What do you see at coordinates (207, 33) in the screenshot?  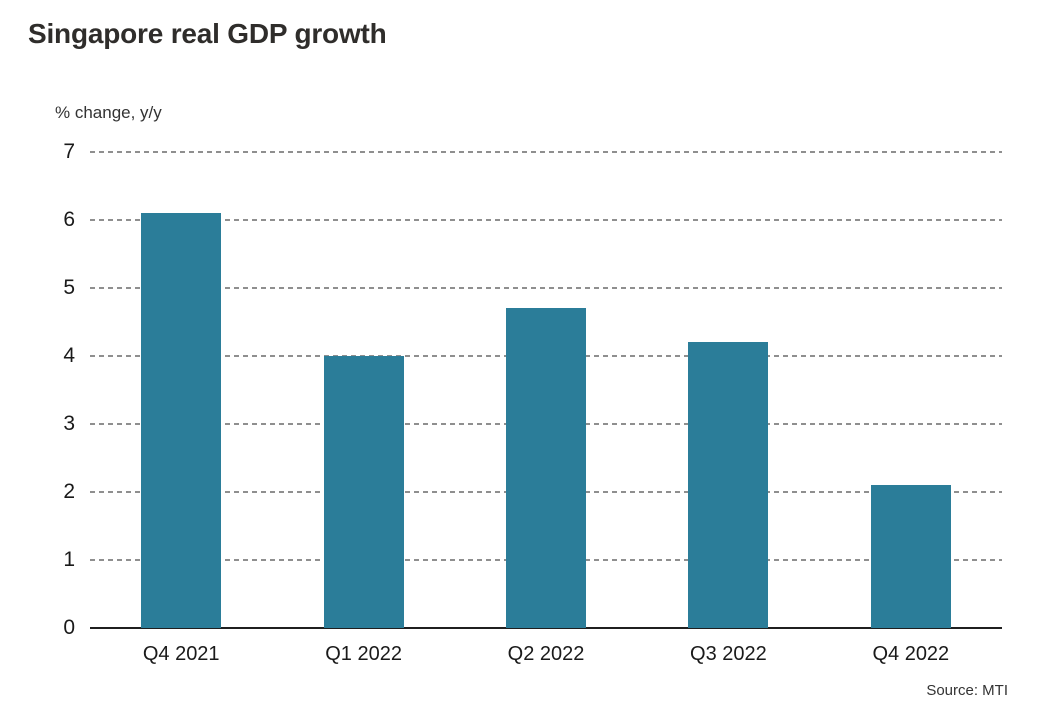 I see `chart-title: Singapore real GDP growth` at bounding box center [207, 33].